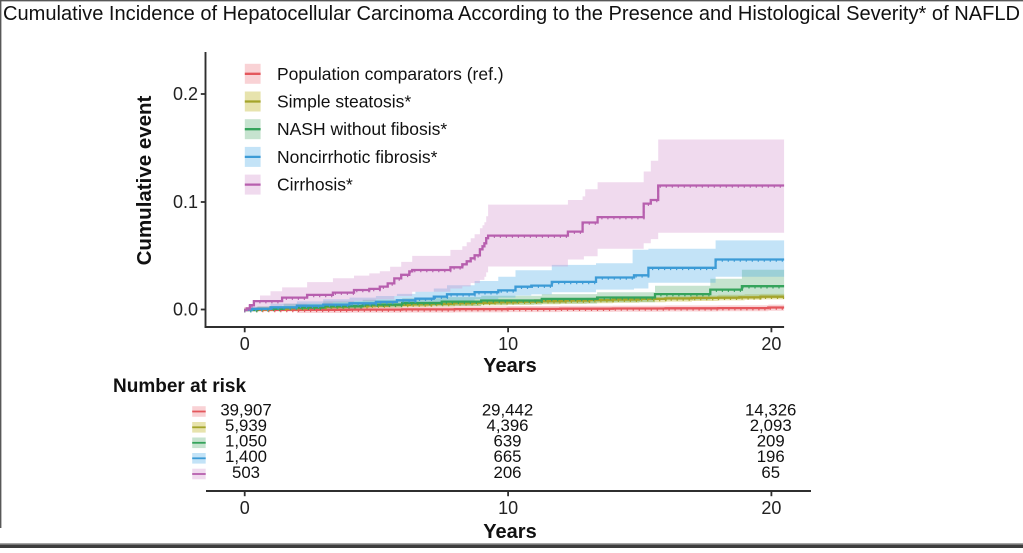  Describe the element at coordinates (508, 456) in the screenshot. I see `svg-text: 665` at that location.